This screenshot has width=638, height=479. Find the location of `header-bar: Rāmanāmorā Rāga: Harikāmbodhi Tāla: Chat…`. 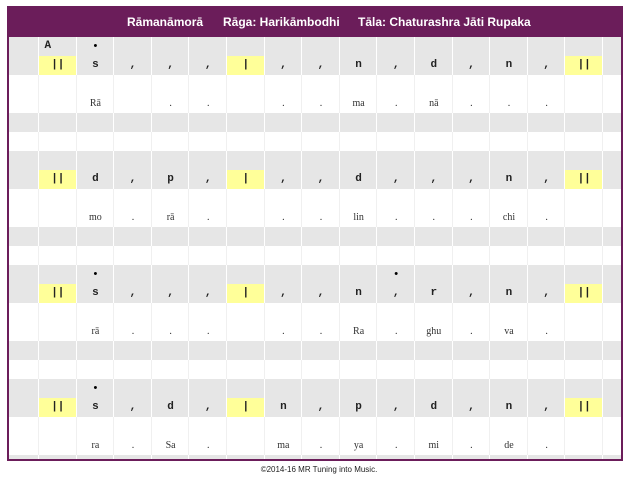

header-bar: Rāmanāmorā Rāga: Harikāmbodhi Tāla: Chat… is located at coordinates (315, 22).